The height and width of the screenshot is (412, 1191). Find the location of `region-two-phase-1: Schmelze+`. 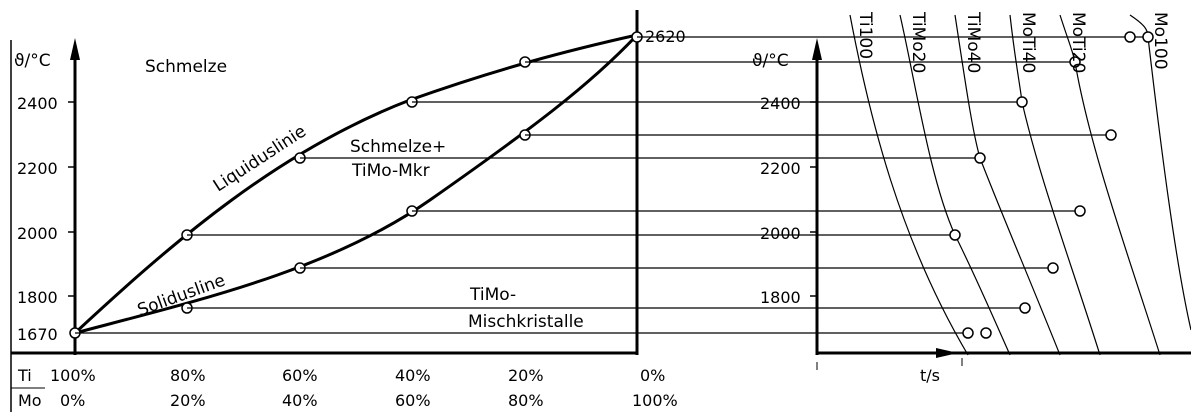

region-two-phase-1: Schmelze+ is located at coordinates (398, 147).